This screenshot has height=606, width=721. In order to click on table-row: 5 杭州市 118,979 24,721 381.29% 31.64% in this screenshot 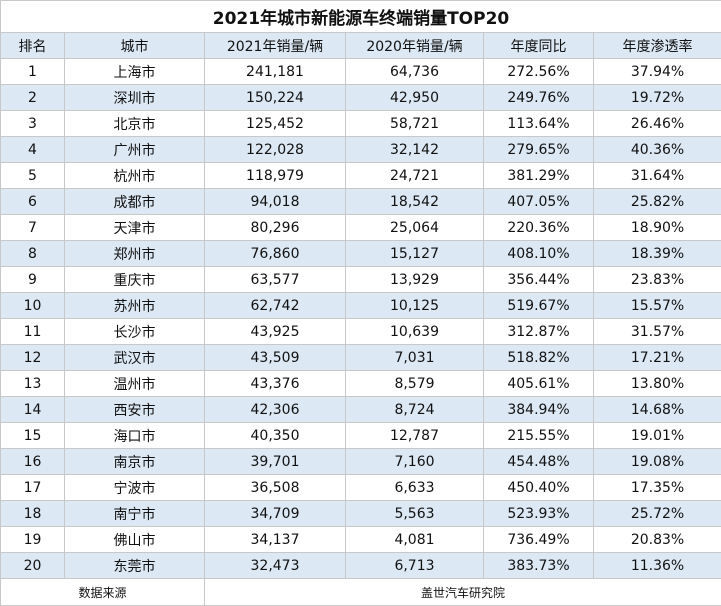, I will do `click(360, 175)`.